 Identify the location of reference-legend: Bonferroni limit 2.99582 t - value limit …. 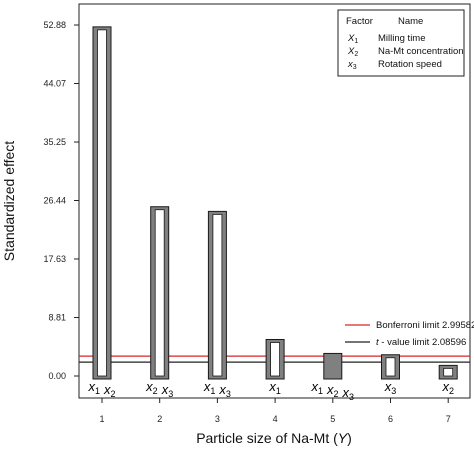
(409, 334).